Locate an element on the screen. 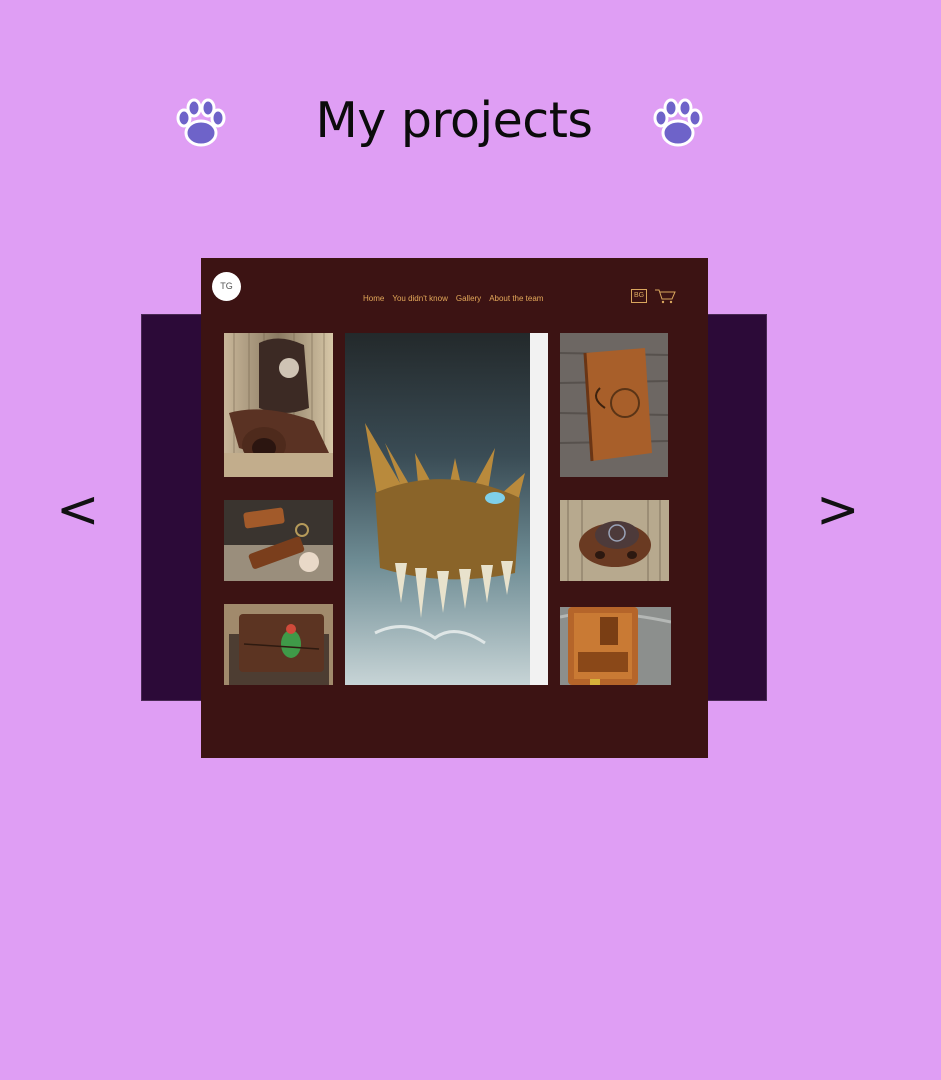 This screenshot has width=941, height=1080. page-title: My projects is located at coordinates (454, 120).